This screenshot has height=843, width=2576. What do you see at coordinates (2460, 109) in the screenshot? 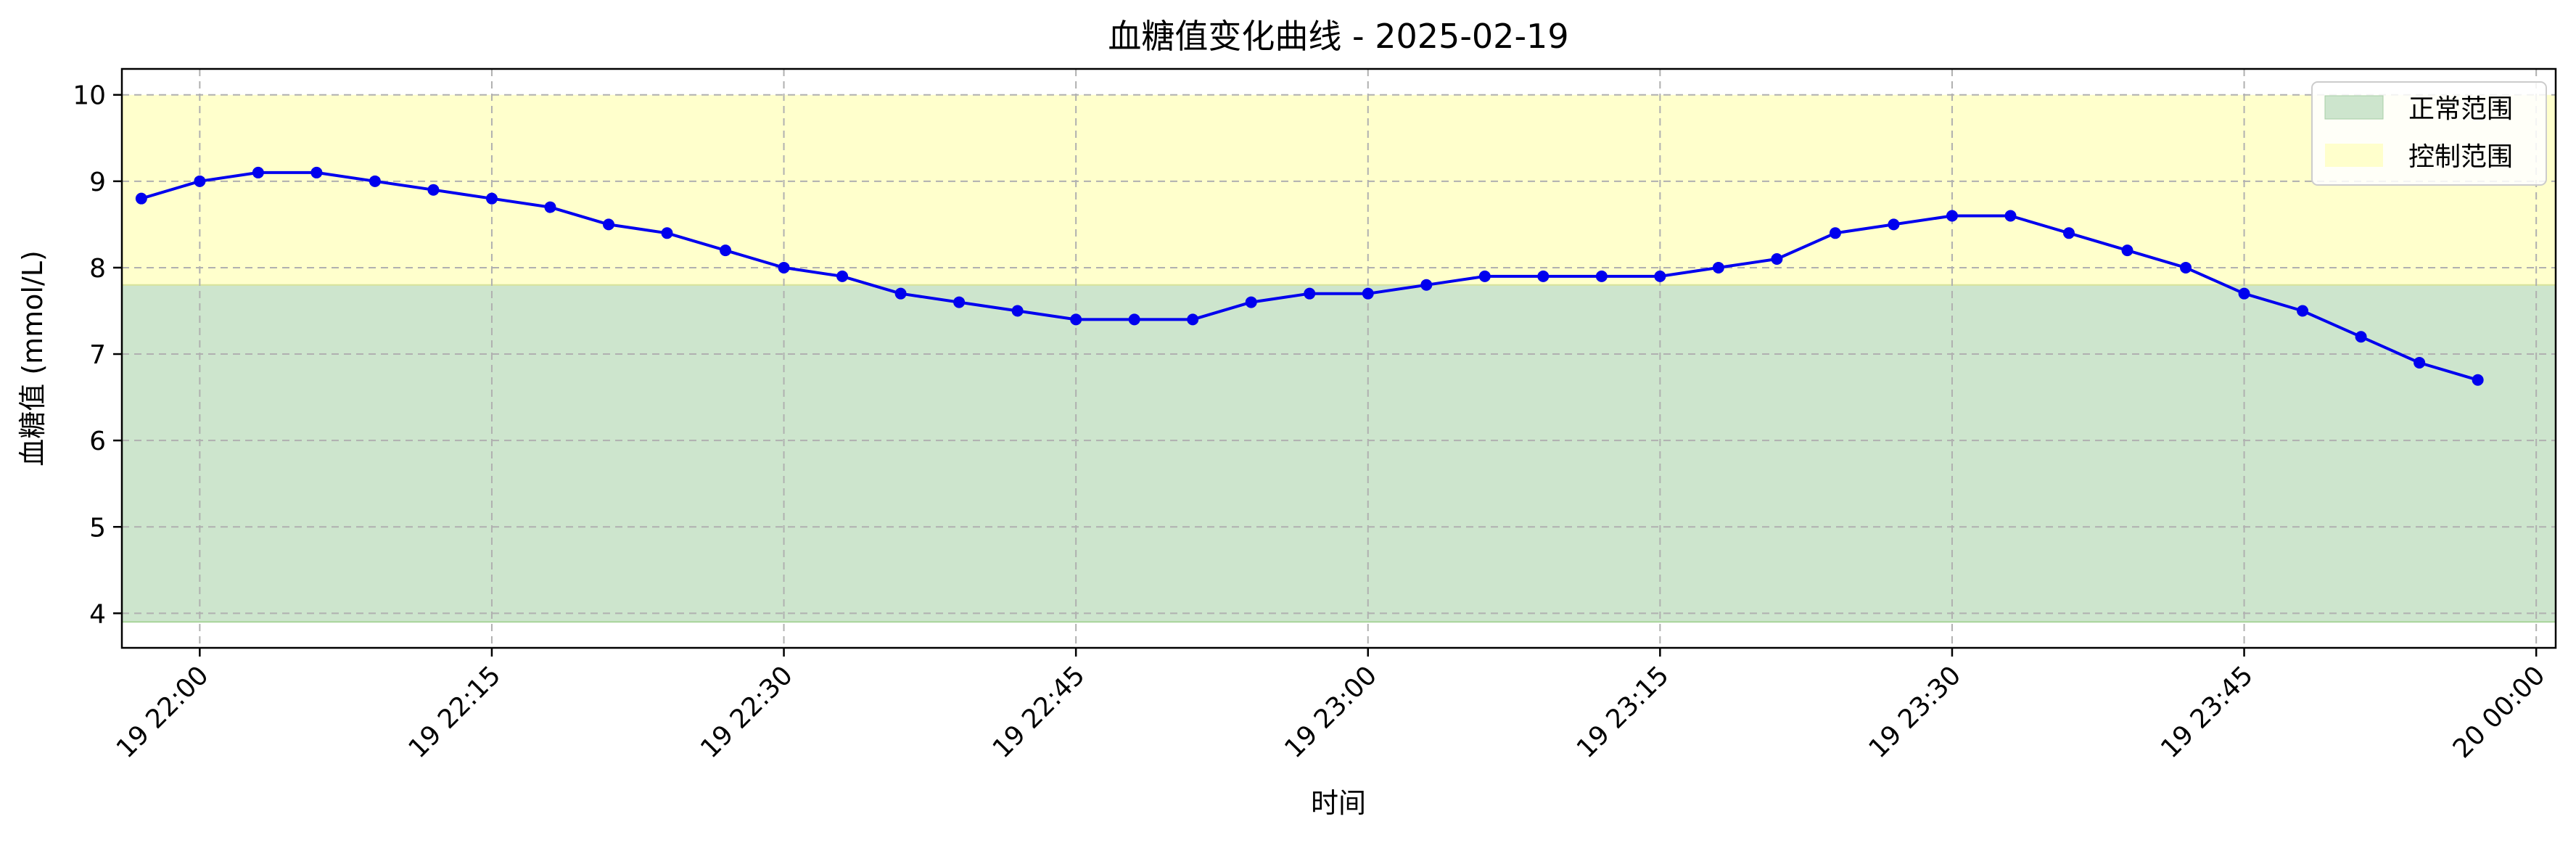
I see `legend-label-normal: 正常范围` at bounding box center [2460, 109].